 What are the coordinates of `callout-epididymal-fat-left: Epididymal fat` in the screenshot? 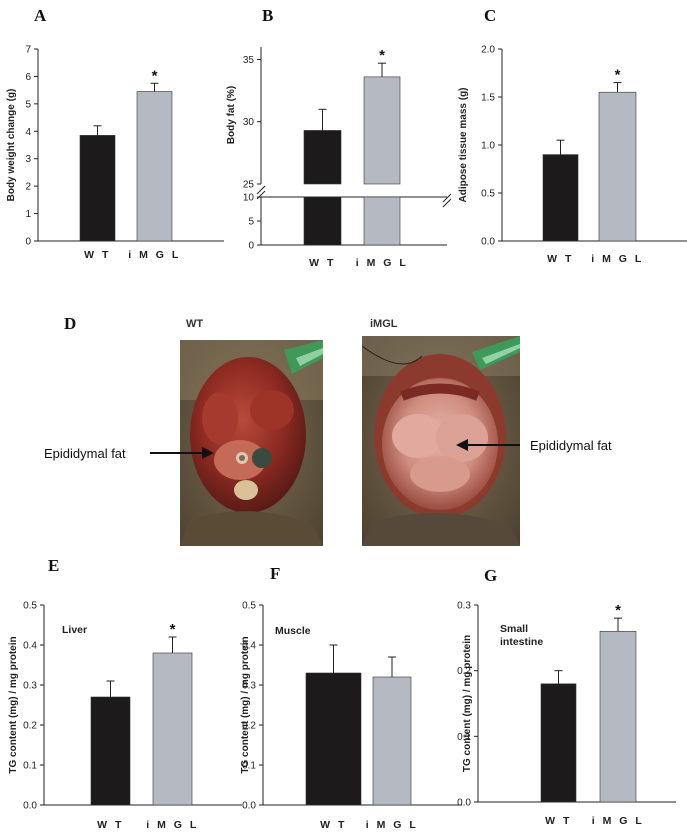 It's located at (85, 453).